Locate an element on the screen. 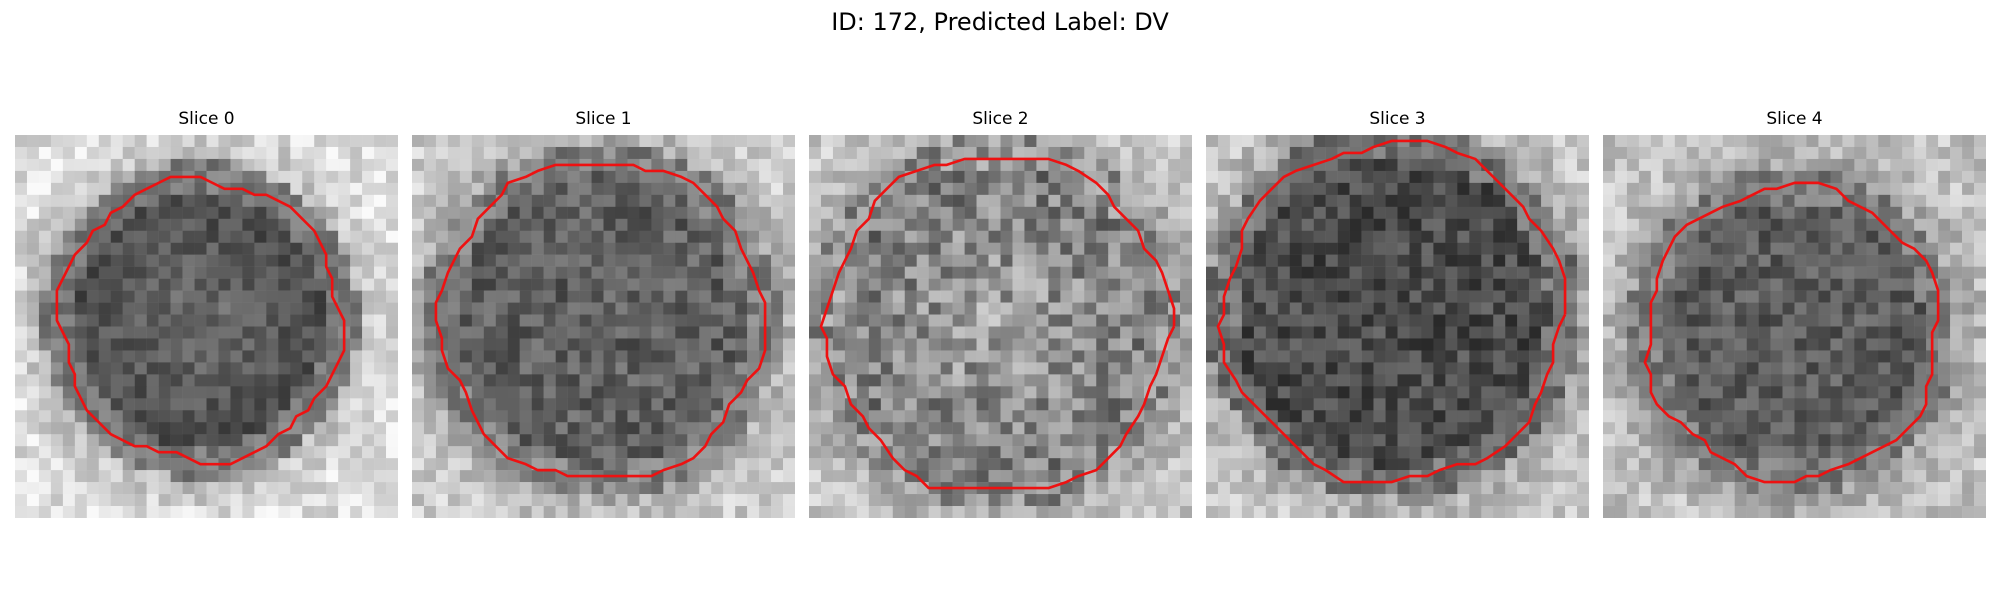  slice-1-image is located at coordinates (603, 326).